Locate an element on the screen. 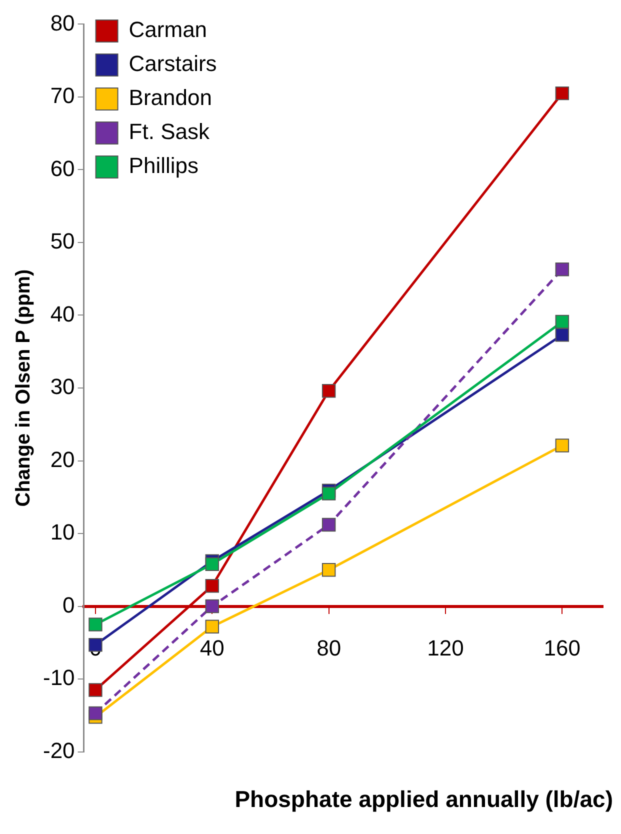 Image resolution: width=621 pixels, height=834 pixels. y-axis-title: Change in Olsen P (ppm) is located at coordinates (23, 388).